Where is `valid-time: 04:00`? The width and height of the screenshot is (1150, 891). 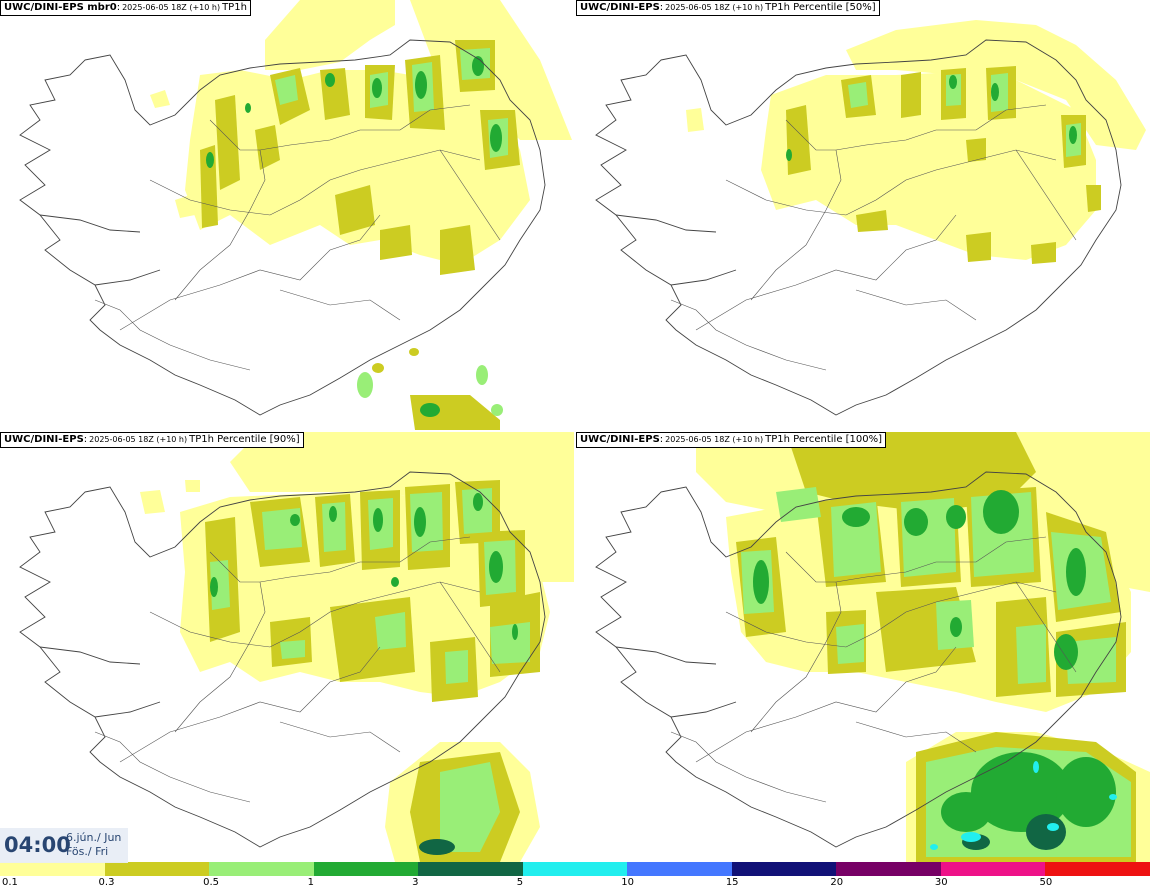 valid-time: 04:00 is located at coordinates (37, 845).